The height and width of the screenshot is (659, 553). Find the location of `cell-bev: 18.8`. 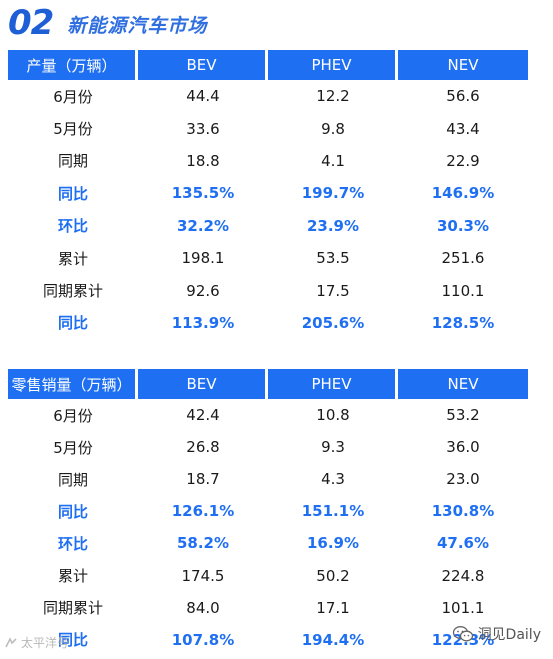

cell-bev: 18.8 is located at coordinates (203, 160).